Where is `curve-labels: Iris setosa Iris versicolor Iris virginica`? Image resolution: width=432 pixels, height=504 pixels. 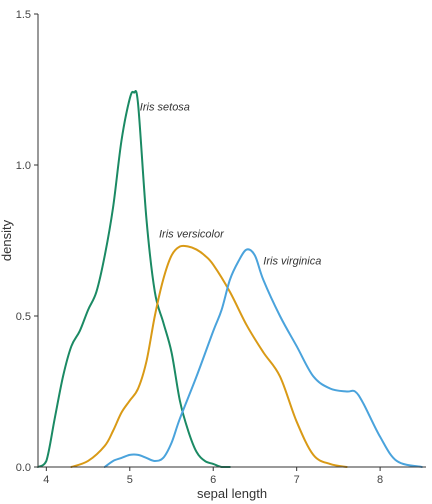
curve-labels: Iris setosa Iris versicolor Iris virginica is located at coordinates (231, 185).